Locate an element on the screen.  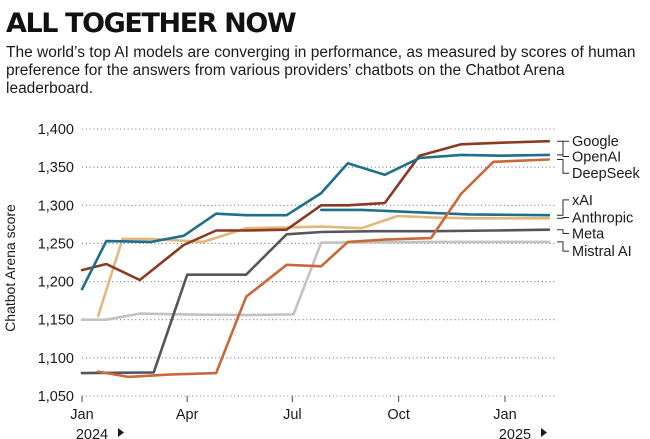
legend-label-anthropic: Anthropic is located at coordinates (602, 218).